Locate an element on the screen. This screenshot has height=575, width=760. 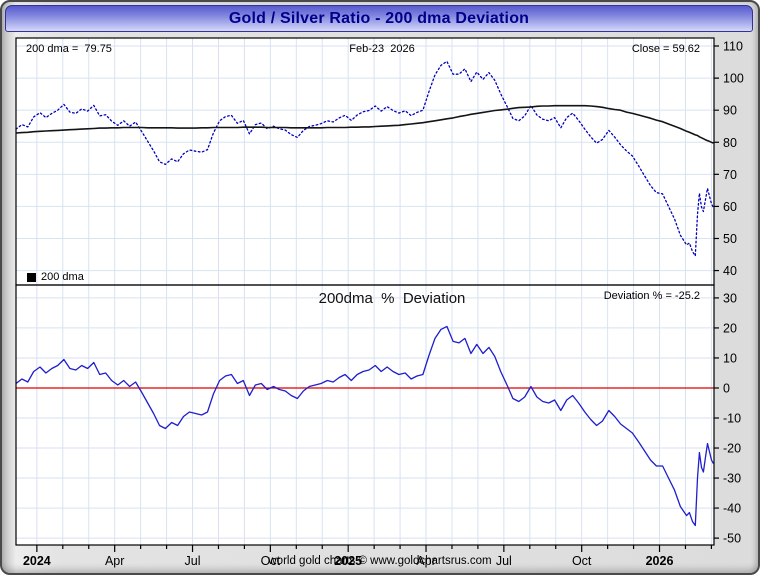
date-label: Feb-23 2026 is located at coordinates (382, 49).